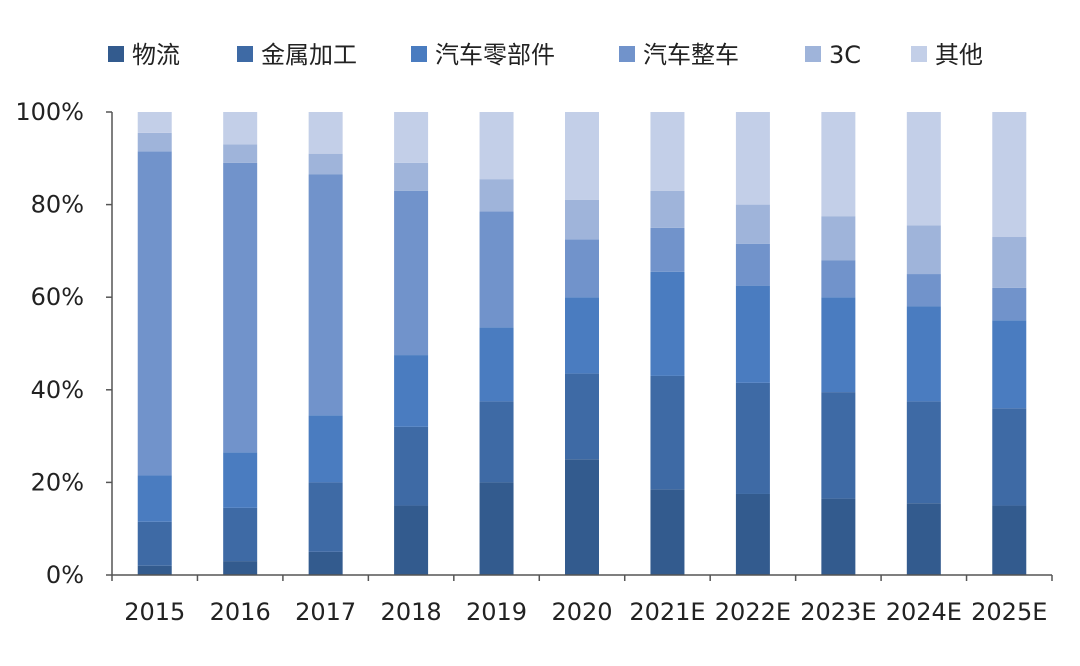 This screenshot has width=1080, height=666. I want to click on bar-stack-2016, so click(240, 343).